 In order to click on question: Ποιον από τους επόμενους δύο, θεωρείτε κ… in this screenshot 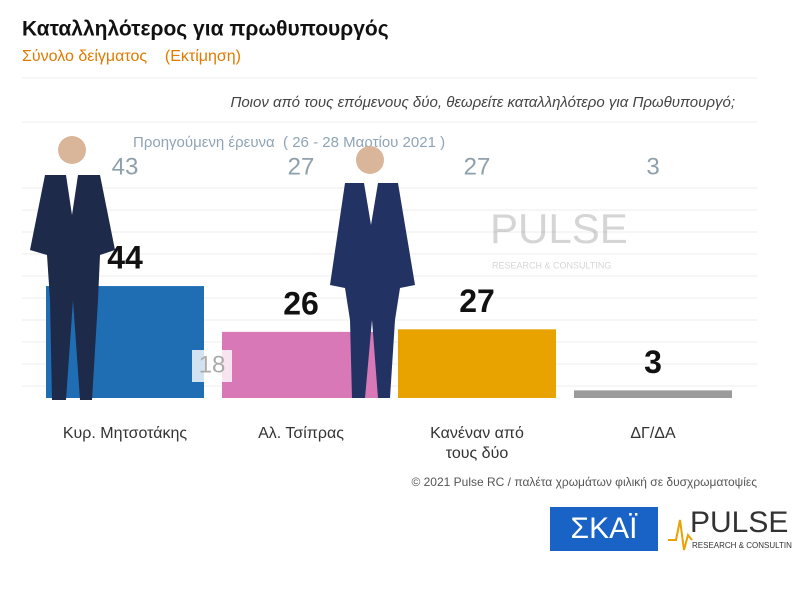, I will do `click(482, 102)`.